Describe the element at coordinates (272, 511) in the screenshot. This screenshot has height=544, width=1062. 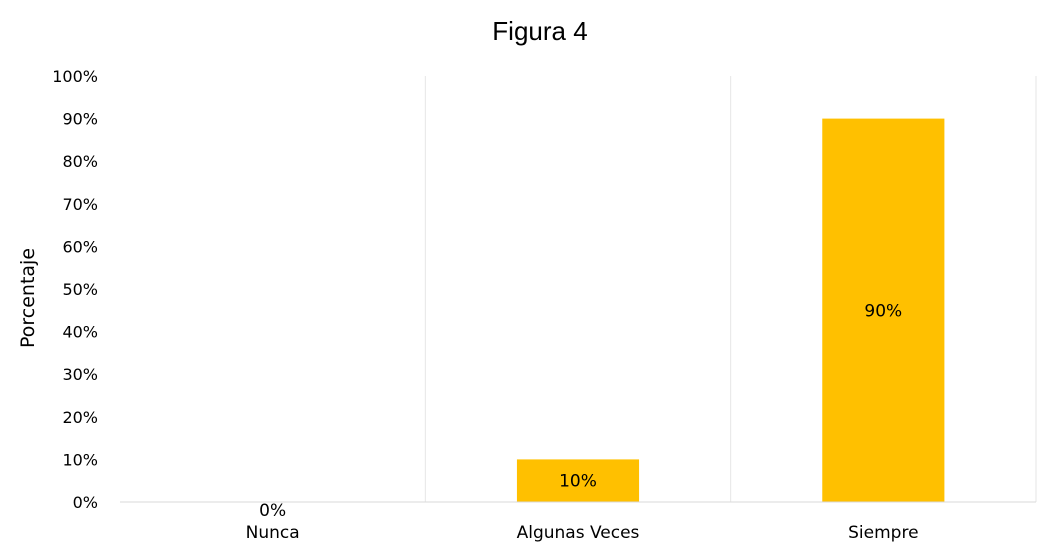
I see `data-label: 0%` at that location.